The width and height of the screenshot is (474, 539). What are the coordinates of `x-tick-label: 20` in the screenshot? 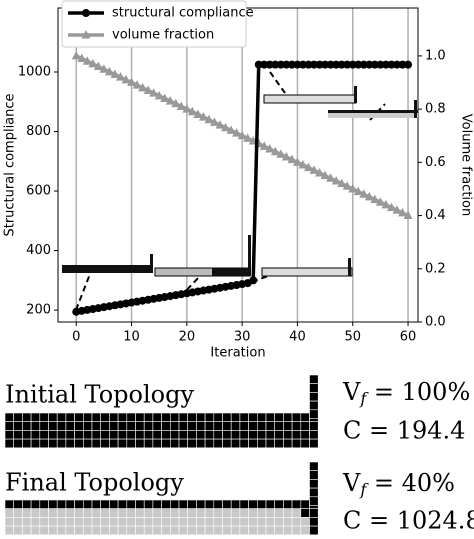 It's located at (187, 337).